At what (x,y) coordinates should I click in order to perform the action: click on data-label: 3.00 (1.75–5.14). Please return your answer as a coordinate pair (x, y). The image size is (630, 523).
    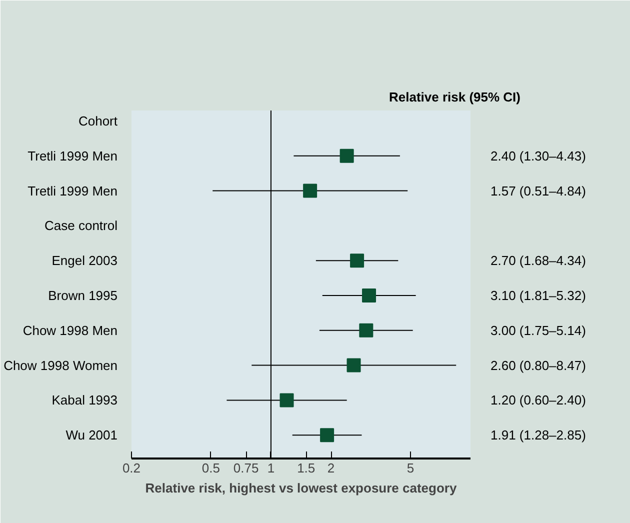
    Looking at the image, I should click on (538, 330).